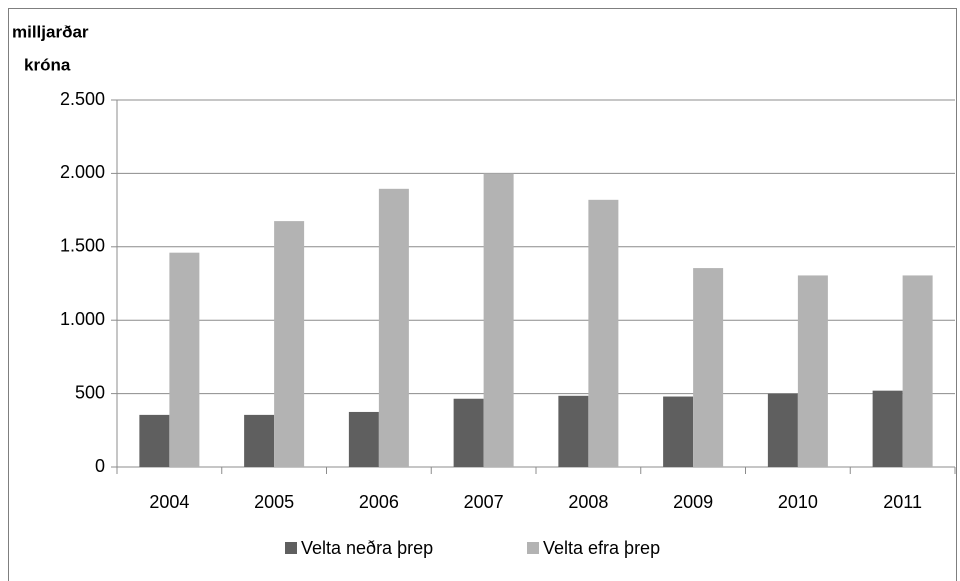  Describe the element at coordinates (379, 502) in the screenshot. I see `x-tick-label: 2006` at that location.